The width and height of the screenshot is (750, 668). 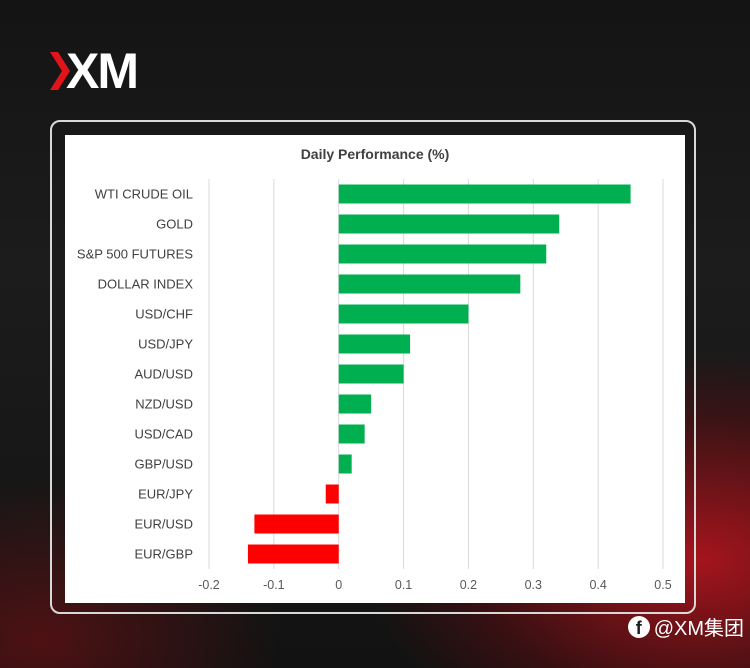 I want to click on x-tick-label: 0.3, so click(x=533, y=585).